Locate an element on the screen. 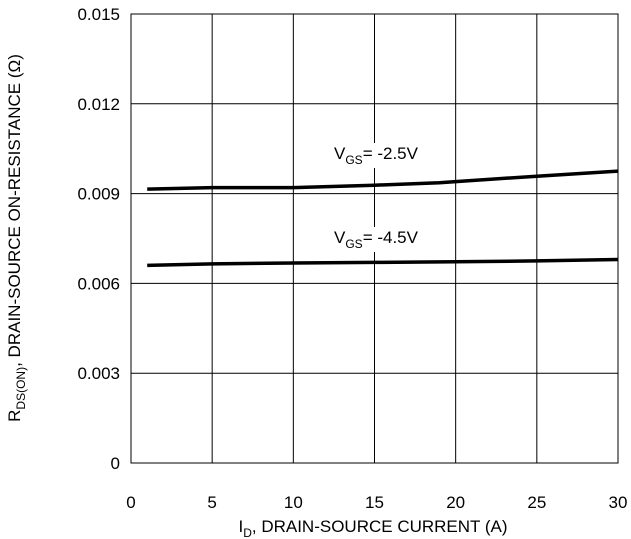 Image resolution: width=631 pixels, height=539 pixels. y-axis-label: RDS(ON), DRAIN-SOURCE ON-RESISTANCE (Ω) is located at coordinates (16, 238).